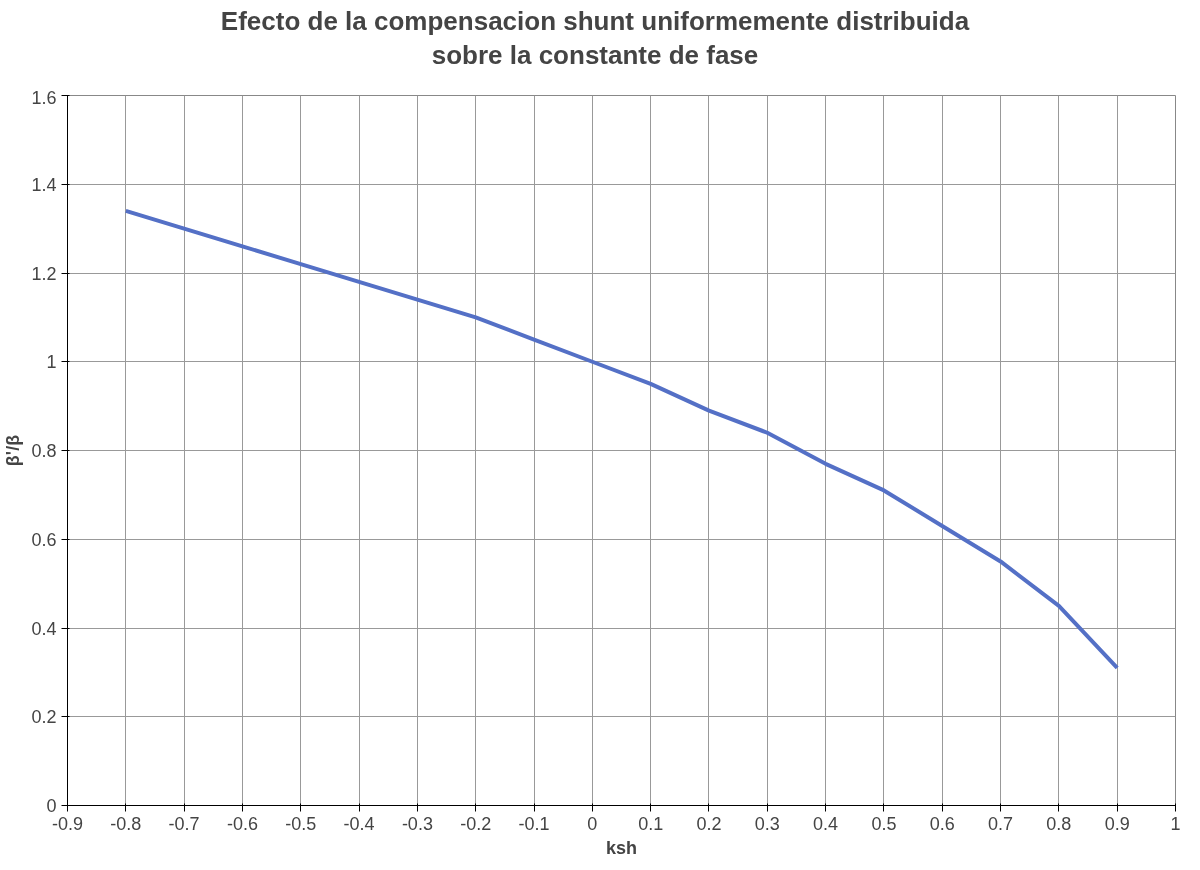 Image resolution: width=1200 pixels, height=870 pixels. I want to click on x-tick-label: 0.3, so click(767, 823).